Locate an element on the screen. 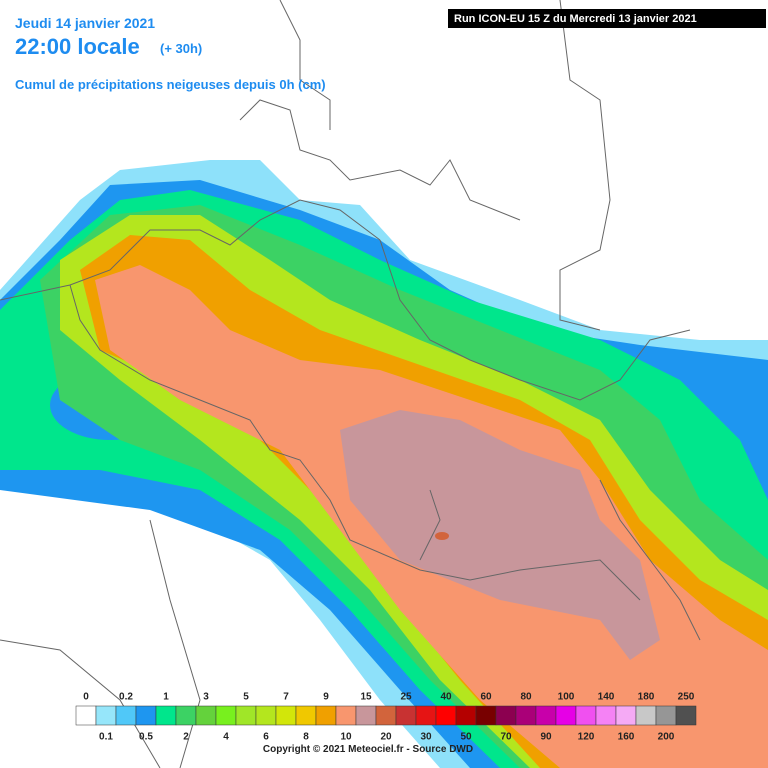  date: Jeudi 14 janvier 2021 is located at coordinates (85, 23).